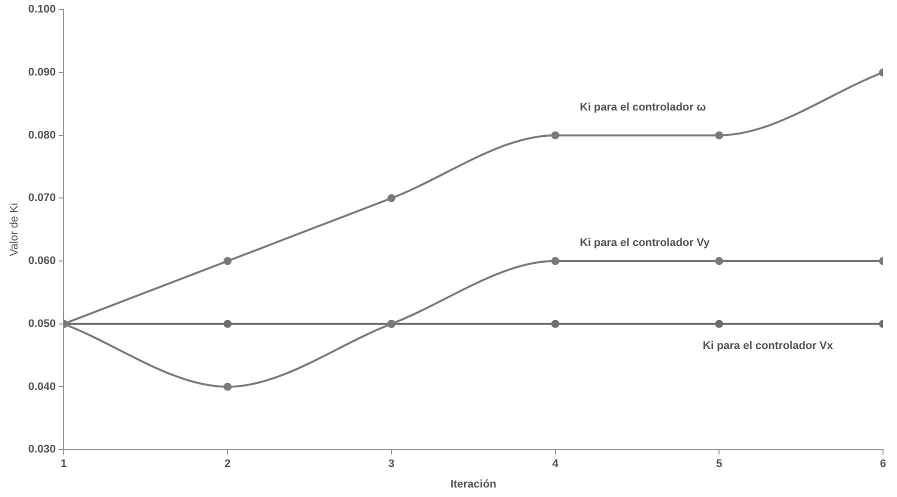 The width and height of the screenshot is (897, 497). What do you see at coordinates (42, 135) in the screenshot?
I see `y-tick-label: 0.080` at bounding box center [42, 135].